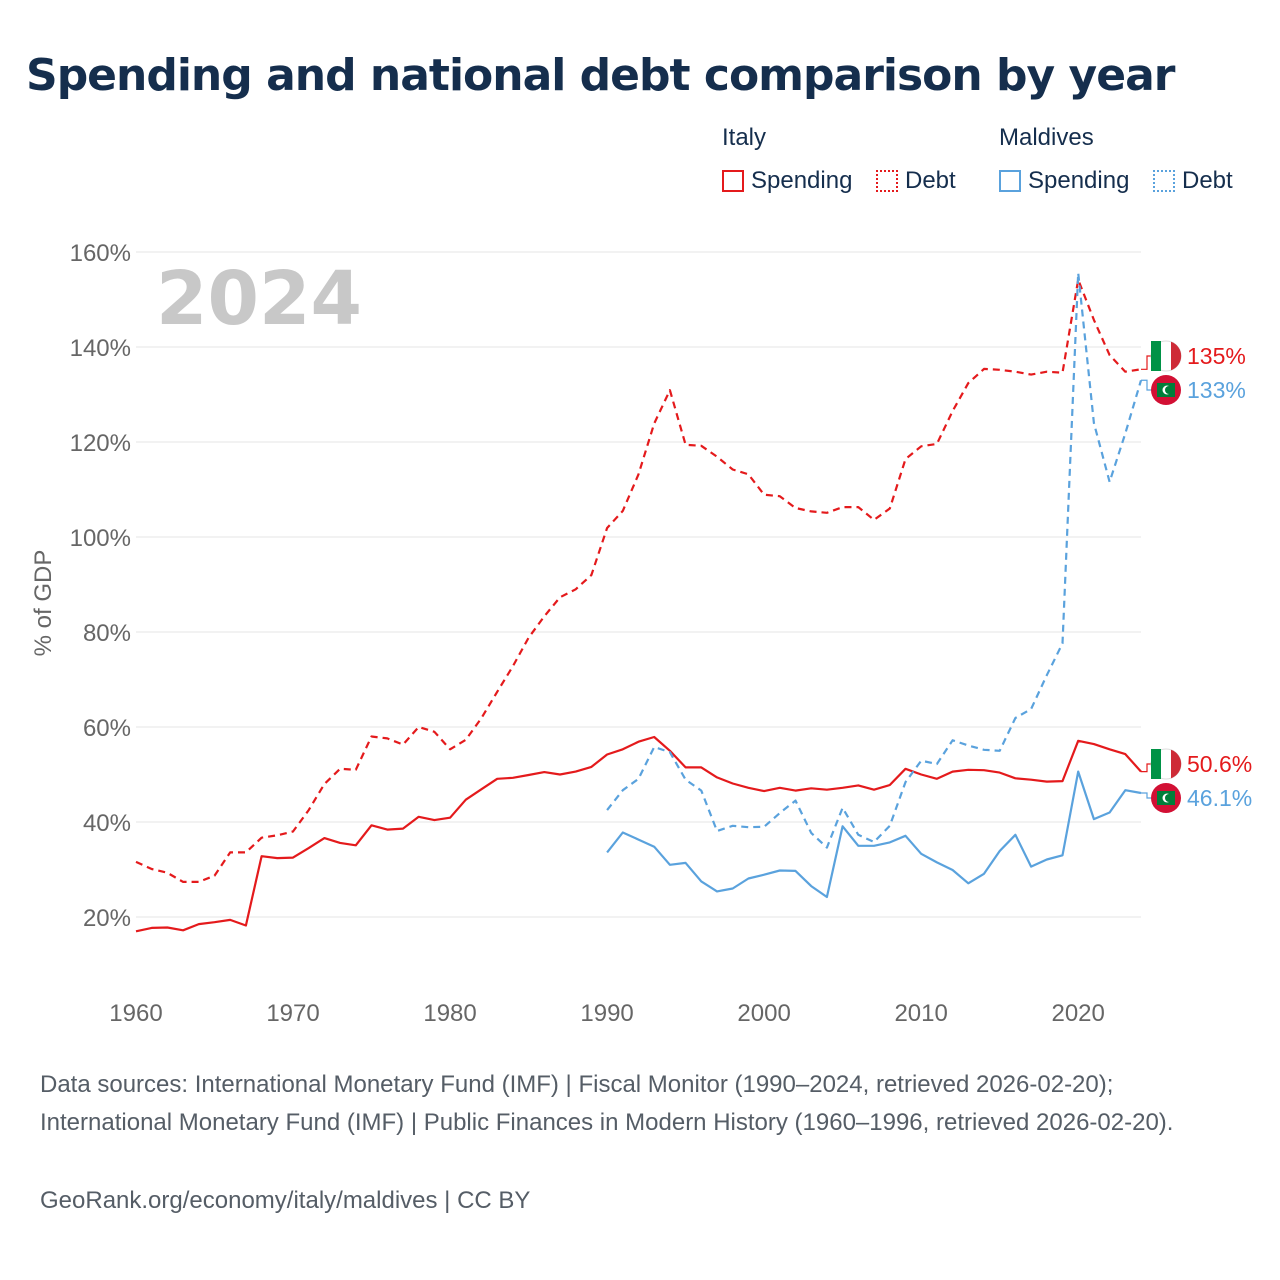  Describe the element at coordinates (763, 1013) in the screenshot. I see `x-tick-label: 2000` at that location.